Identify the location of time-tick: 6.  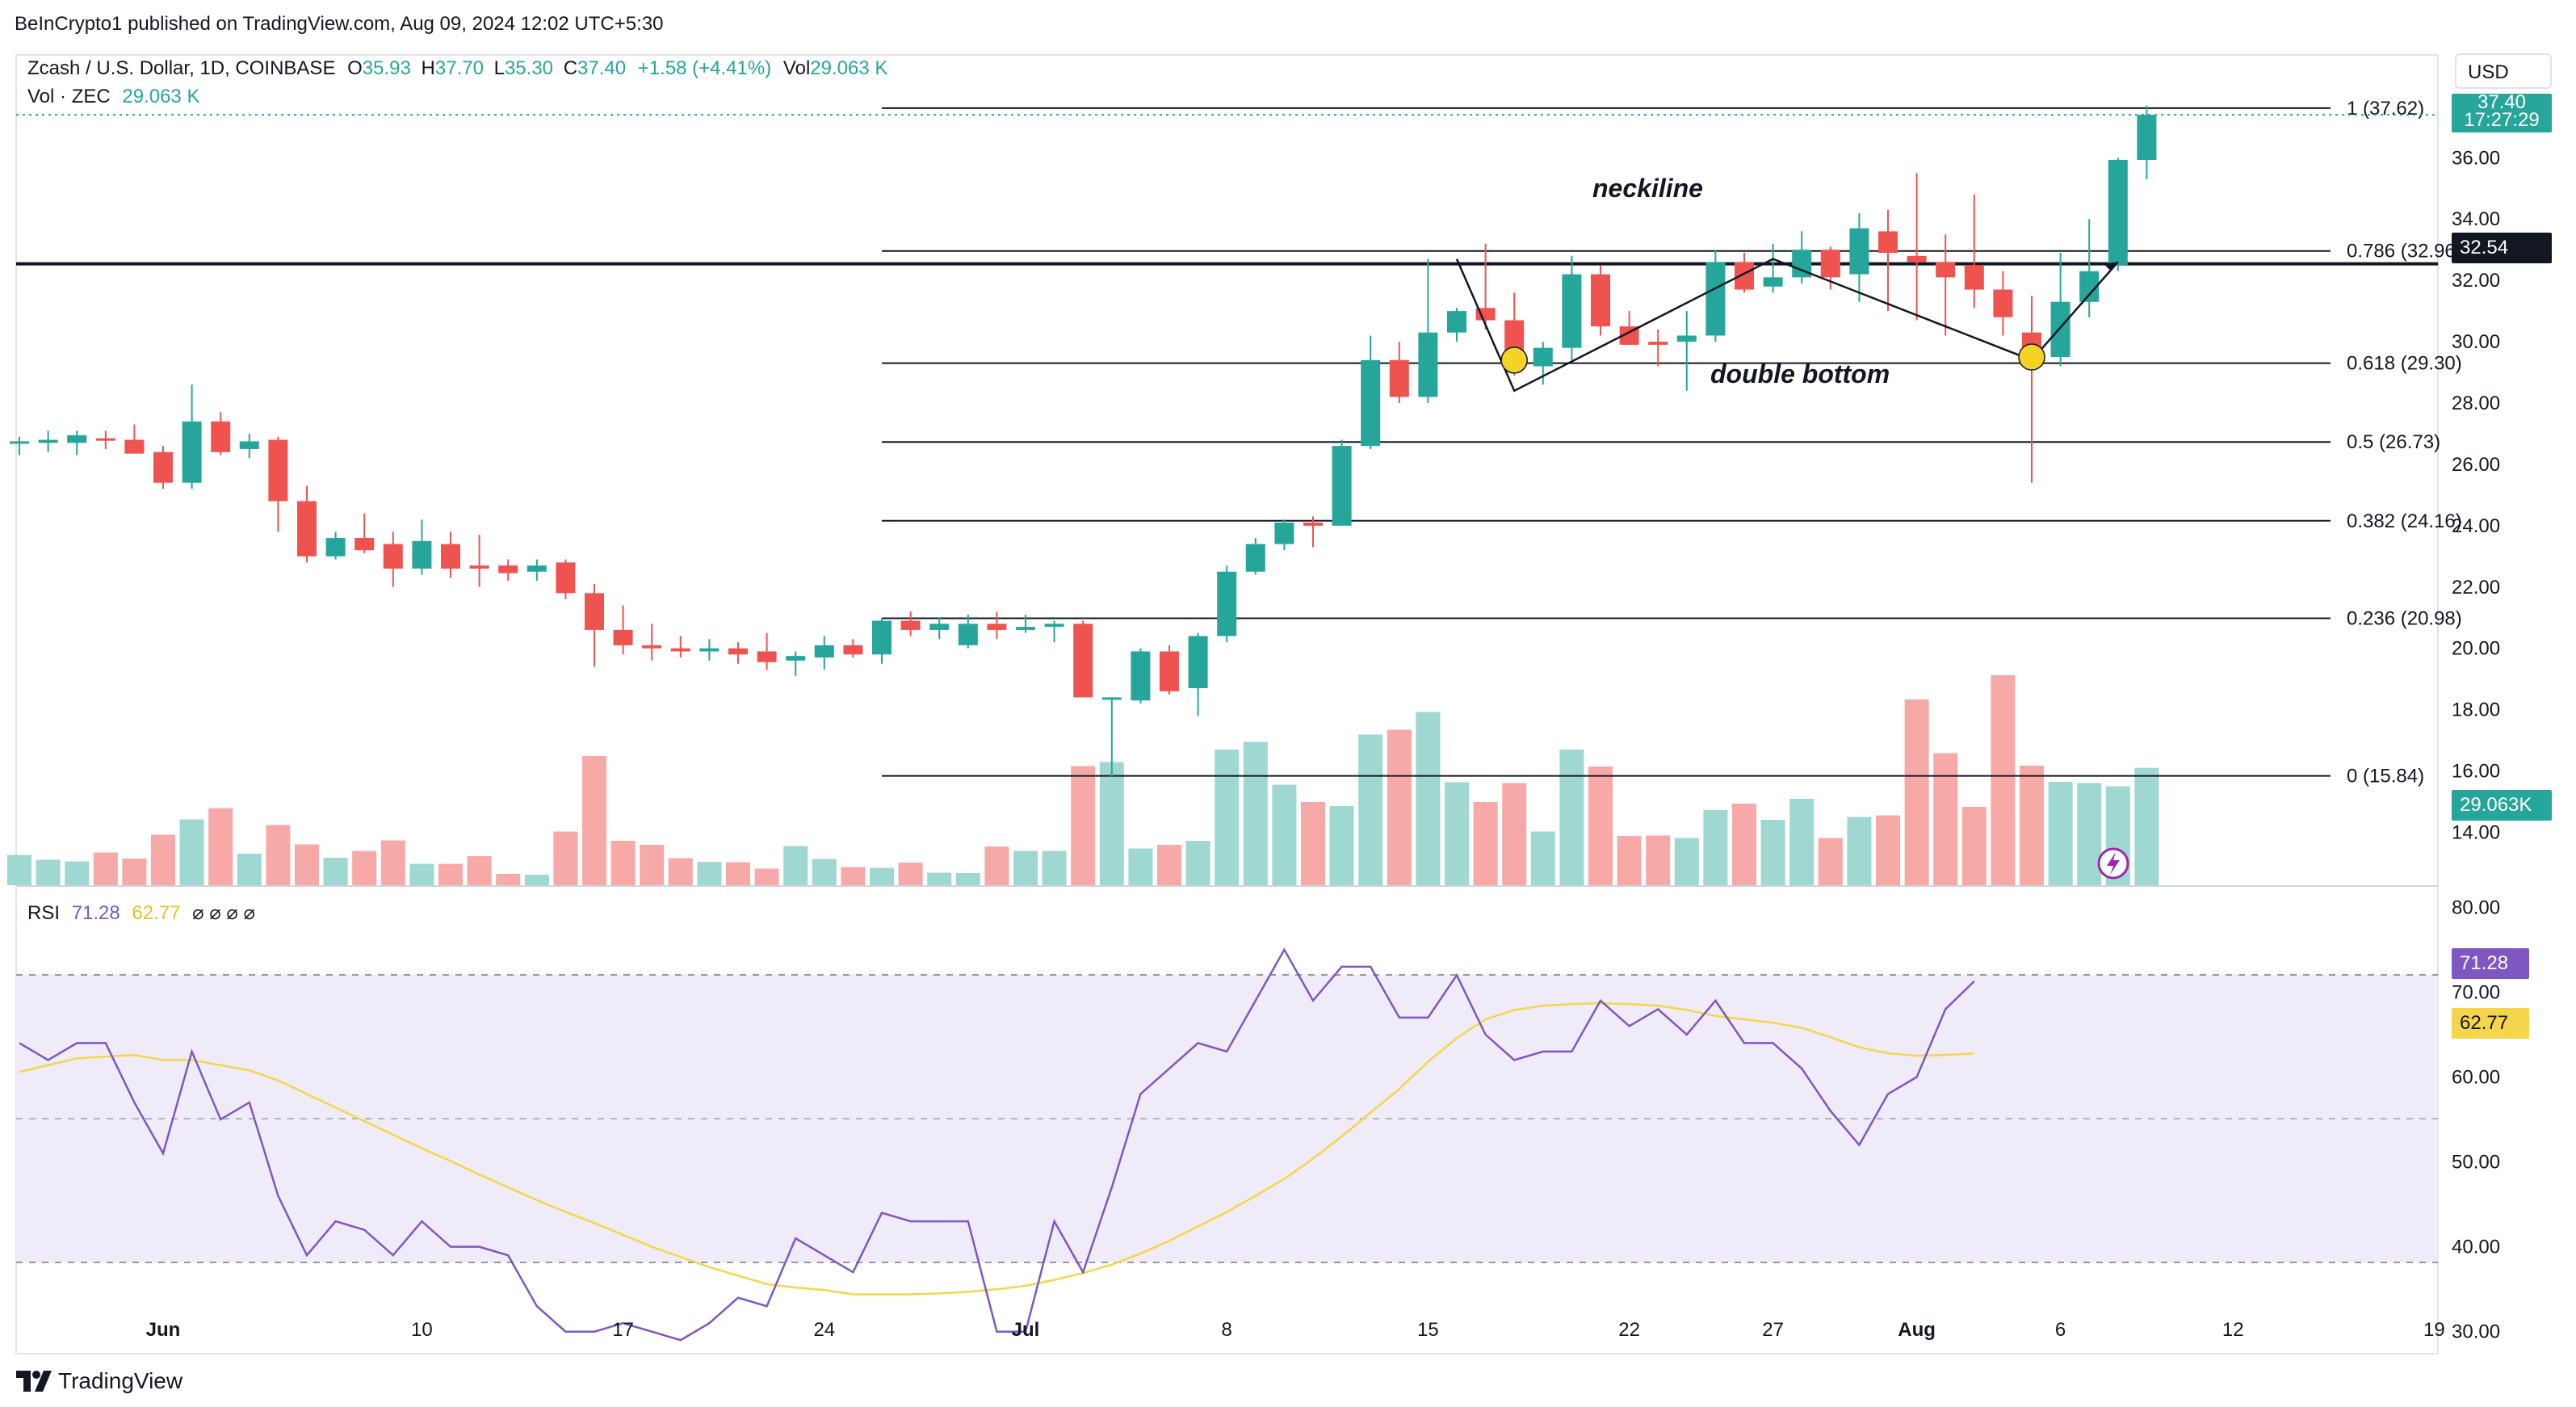
(2060, 1330).